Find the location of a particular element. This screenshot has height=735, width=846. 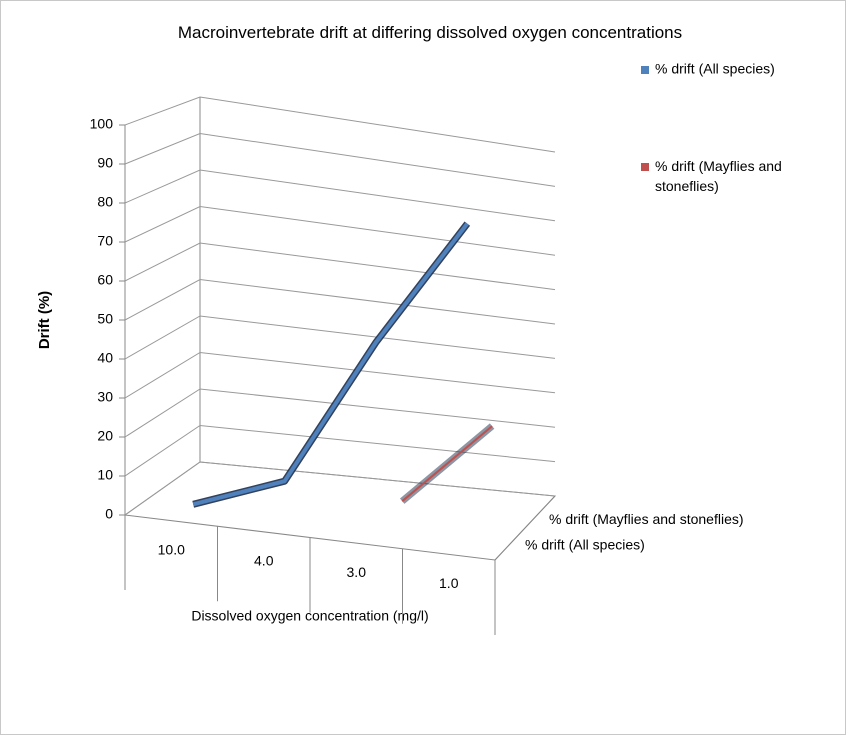

y-tick-label: 80 is located at coordinates (105, 202).